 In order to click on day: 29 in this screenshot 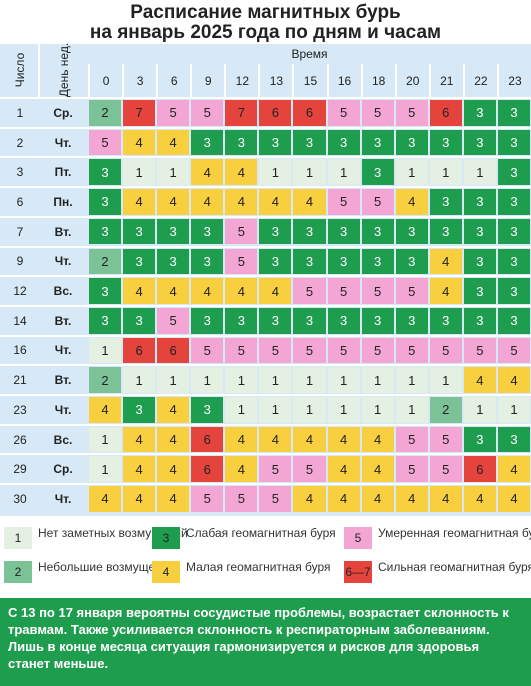, I will do `click(20, 469)`.